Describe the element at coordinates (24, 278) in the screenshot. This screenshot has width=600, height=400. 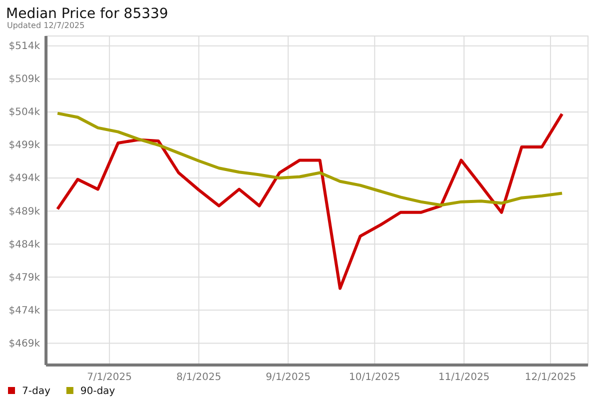
I see `y-tick-label: $479k` at that location.